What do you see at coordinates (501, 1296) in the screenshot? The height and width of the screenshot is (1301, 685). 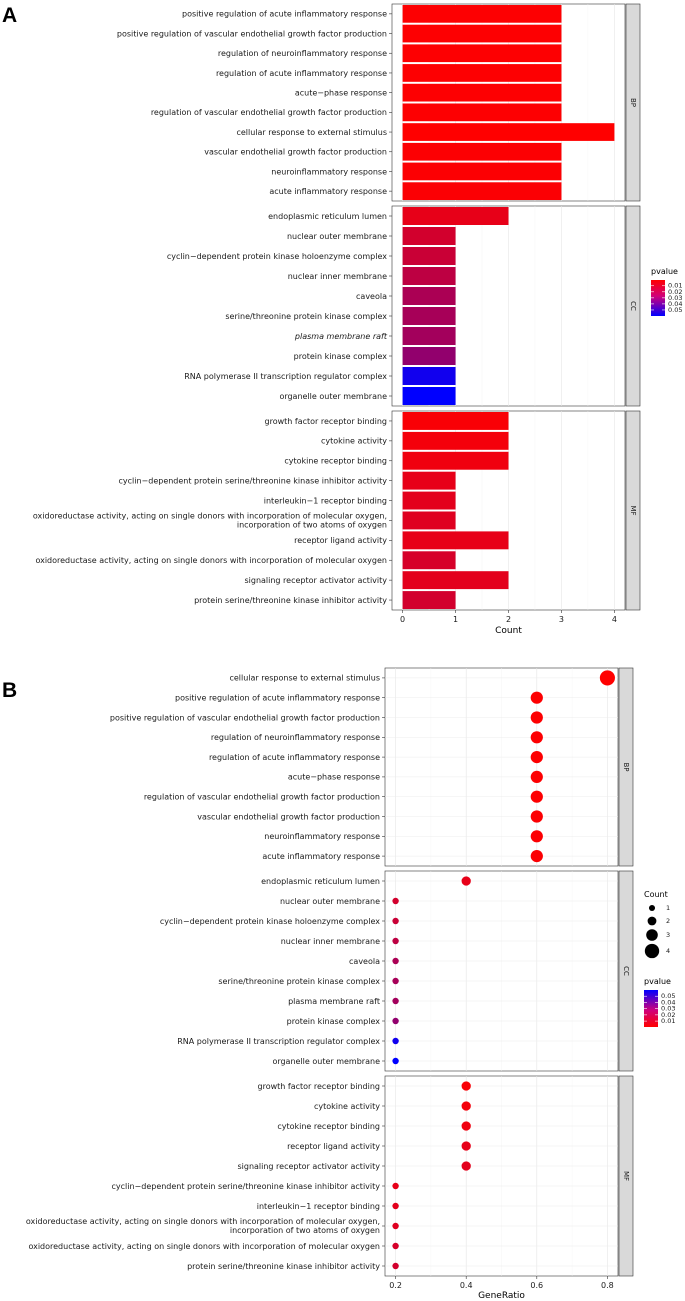 I see `panel-b-x-axis-title: GeneRatio` at bounding box center [501, 1296].